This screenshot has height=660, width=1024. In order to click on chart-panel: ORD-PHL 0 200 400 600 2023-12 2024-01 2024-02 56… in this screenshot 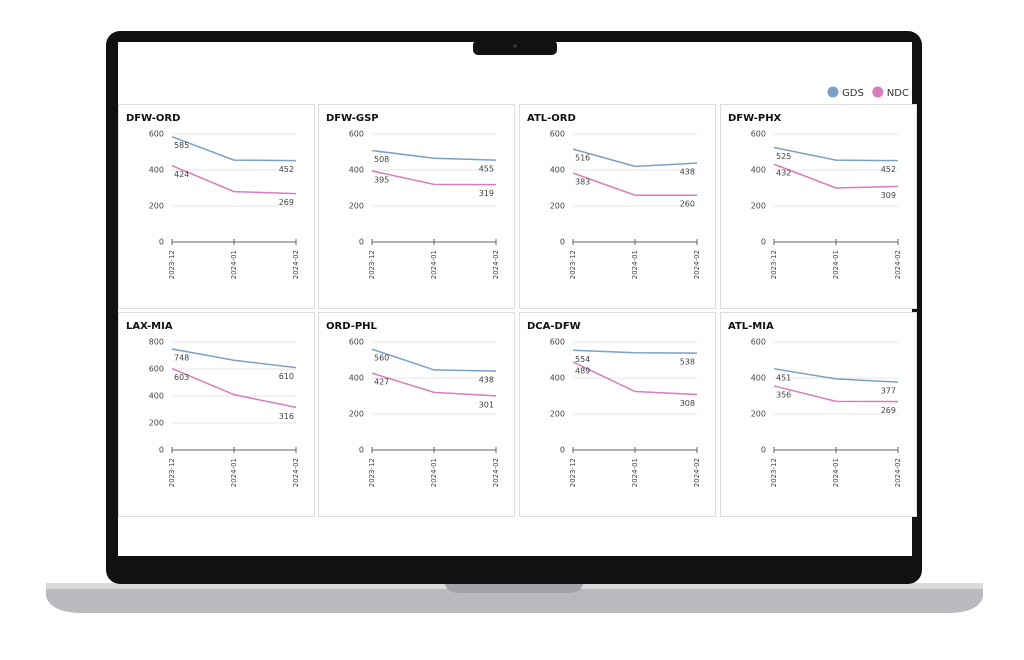, I will do `click(416, 414)`.